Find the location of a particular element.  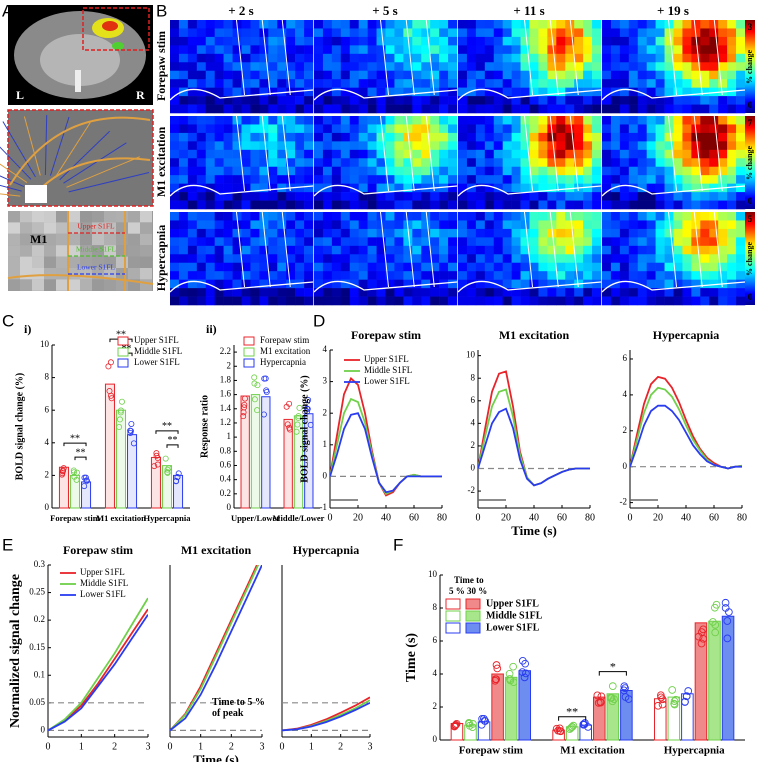

region-label: M1 is located at coordinates (38, 239).